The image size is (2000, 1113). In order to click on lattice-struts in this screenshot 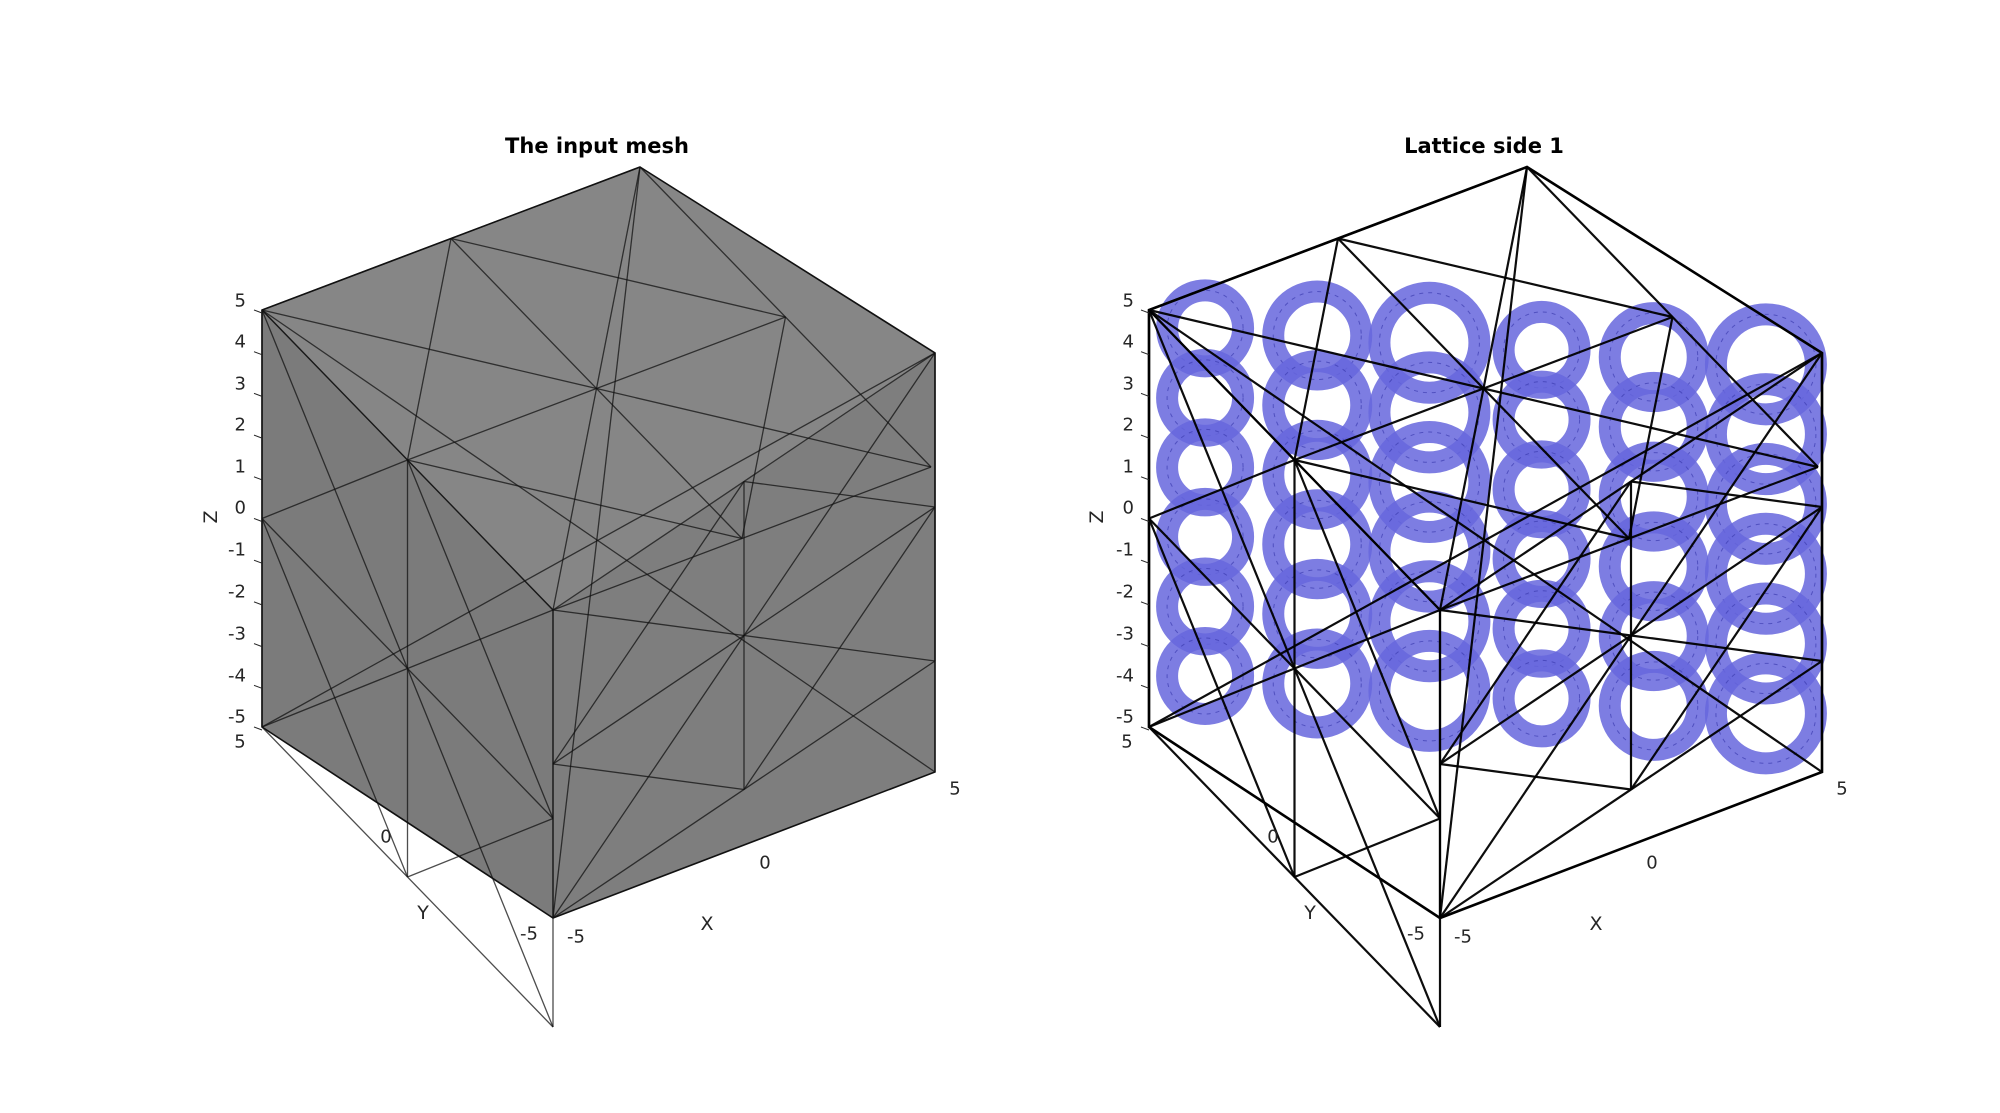, I will do `click(1491, 527)`.